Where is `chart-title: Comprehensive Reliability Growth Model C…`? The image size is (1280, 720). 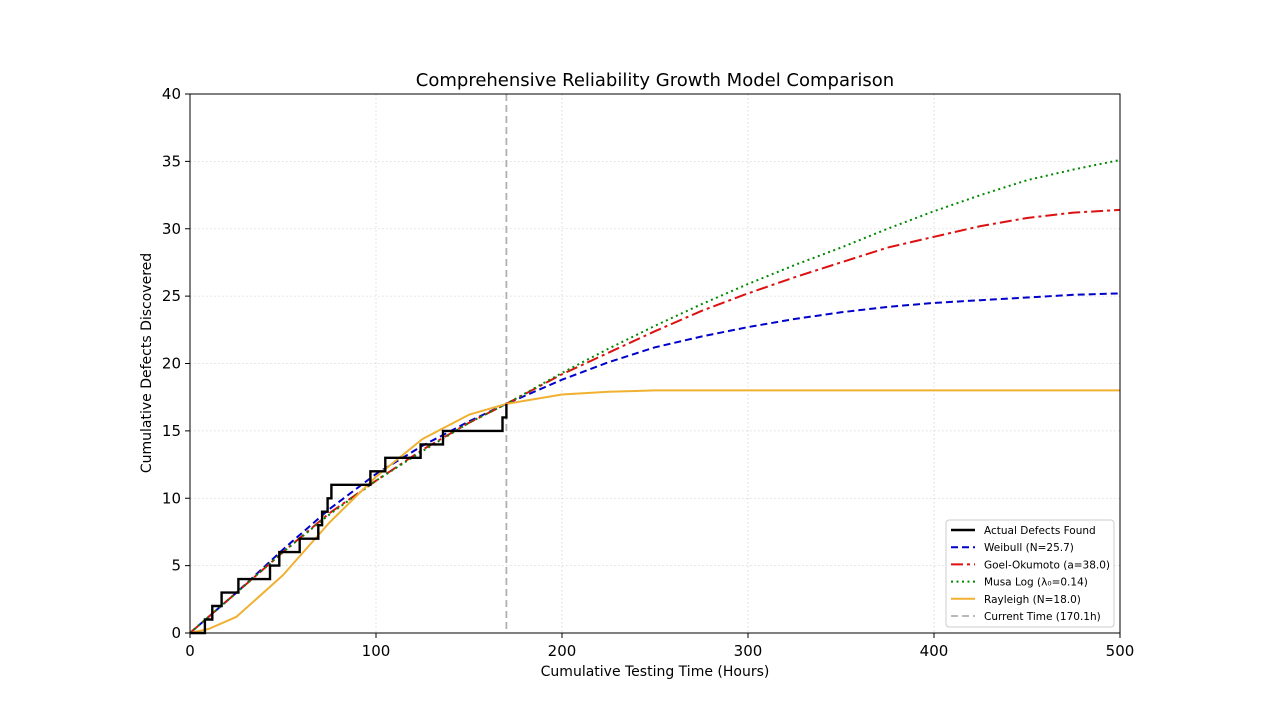 chart-title: Comprehensive Reliability Growth Model C… is located at coordinates (655, 80).